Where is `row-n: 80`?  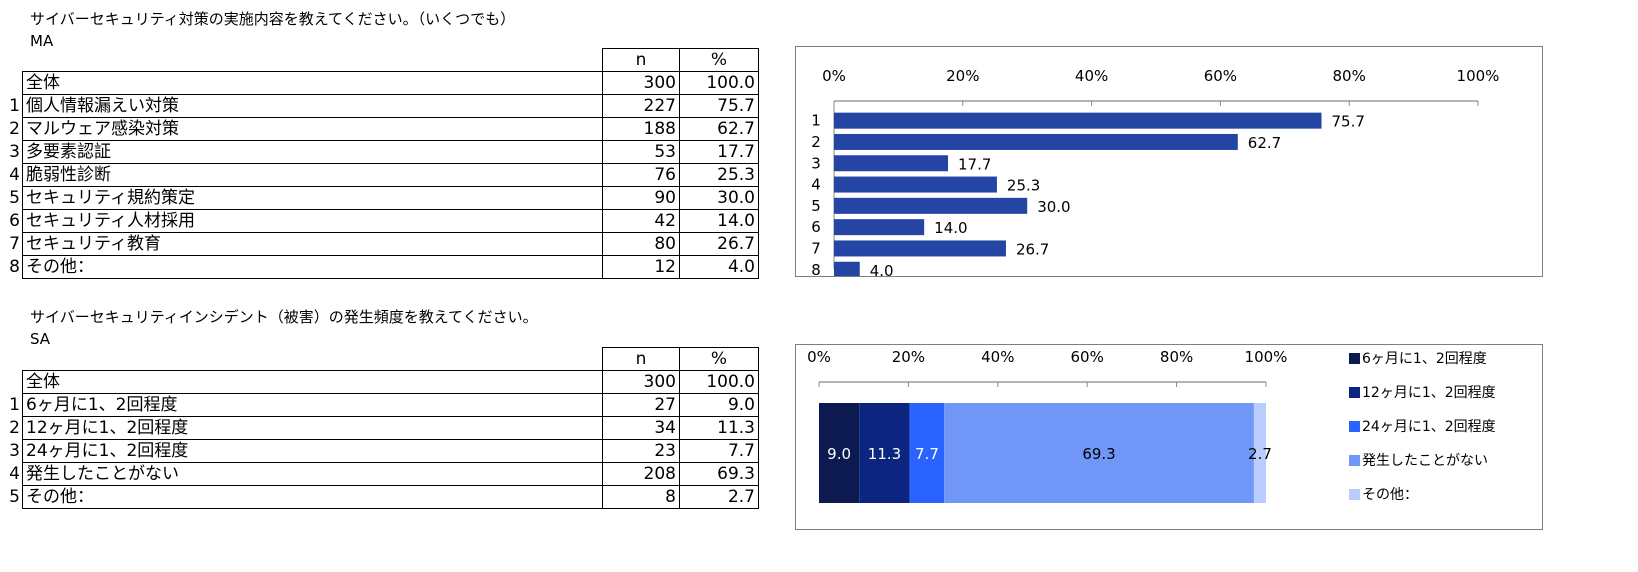
row-n: 80 is located at coordinates (641, 244).